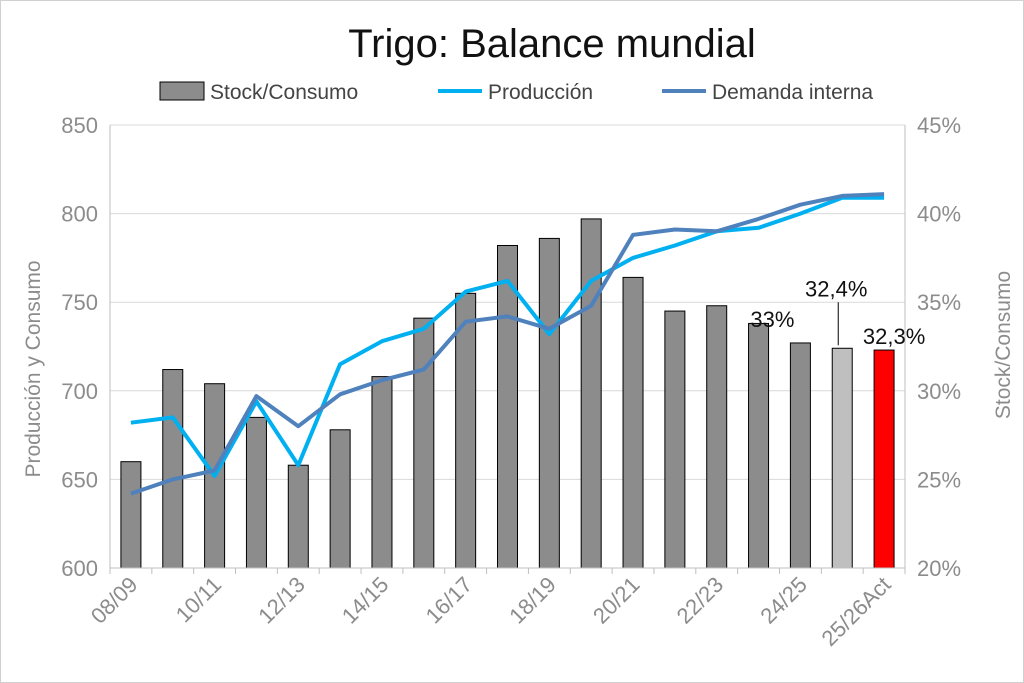  What do you see at coordinates (1003, 345) in the screenshot?
I see `y2-axis-title: Stock/Consumo` at bounding box center [1003, 345].